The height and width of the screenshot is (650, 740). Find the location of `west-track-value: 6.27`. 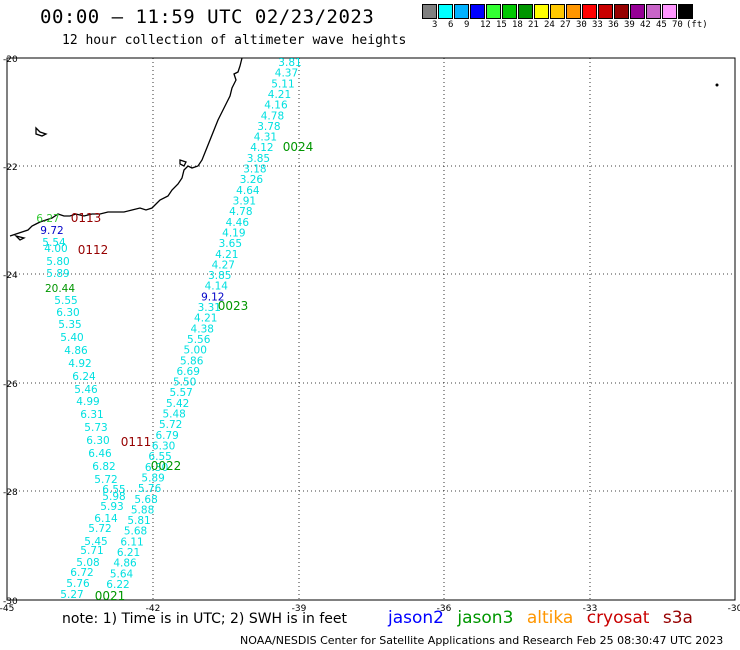

west-track-value: 6.27 is located at coordinates (47, 219).